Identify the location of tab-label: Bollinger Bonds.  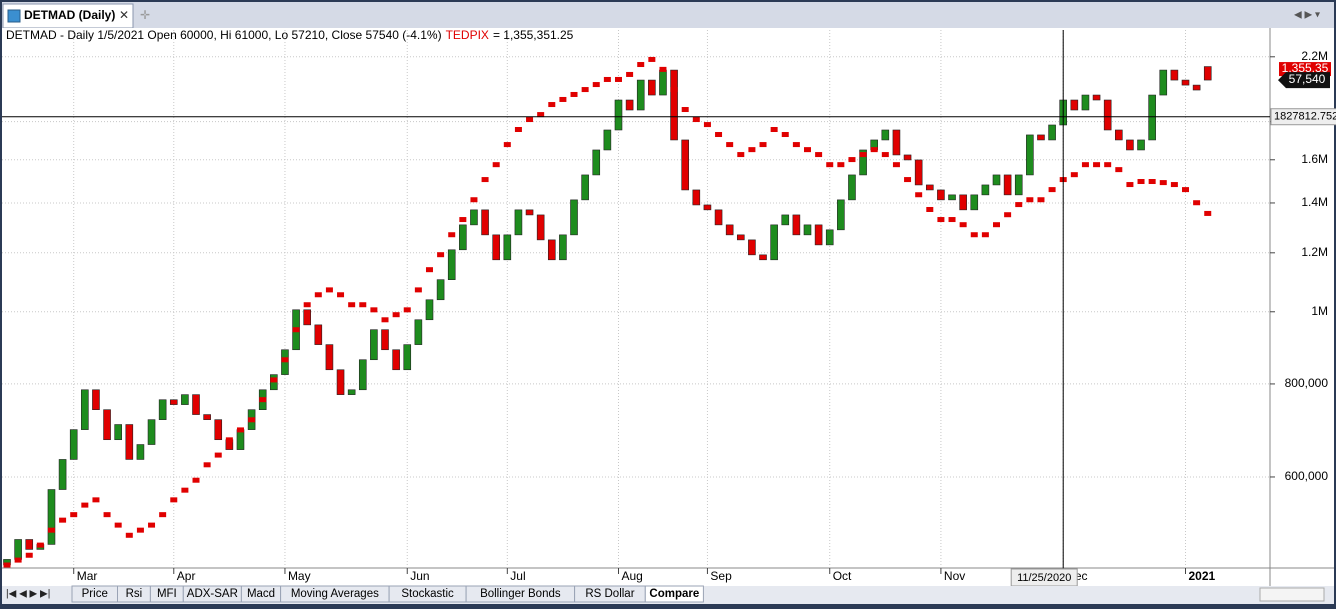
(520, 594).